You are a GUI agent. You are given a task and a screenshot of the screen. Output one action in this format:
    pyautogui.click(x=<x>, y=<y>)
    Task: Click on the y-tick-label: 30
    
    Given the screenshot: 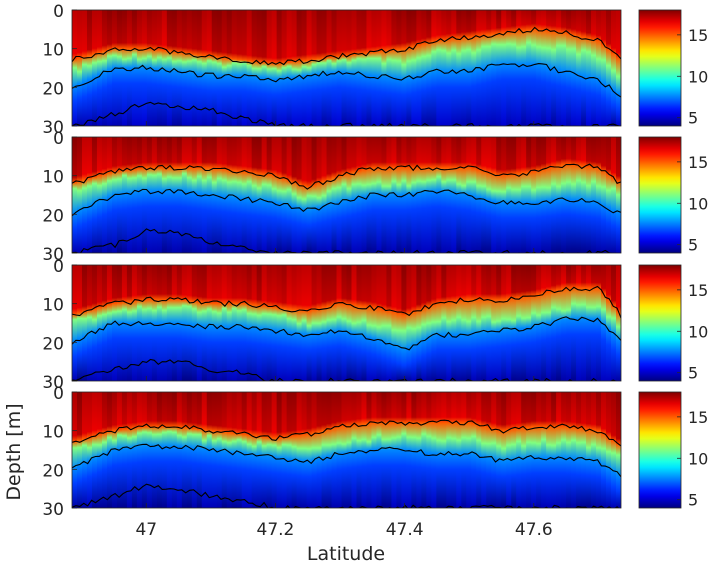 What is the action you would take?
    pyautogui.click(x=53, y=383)
    